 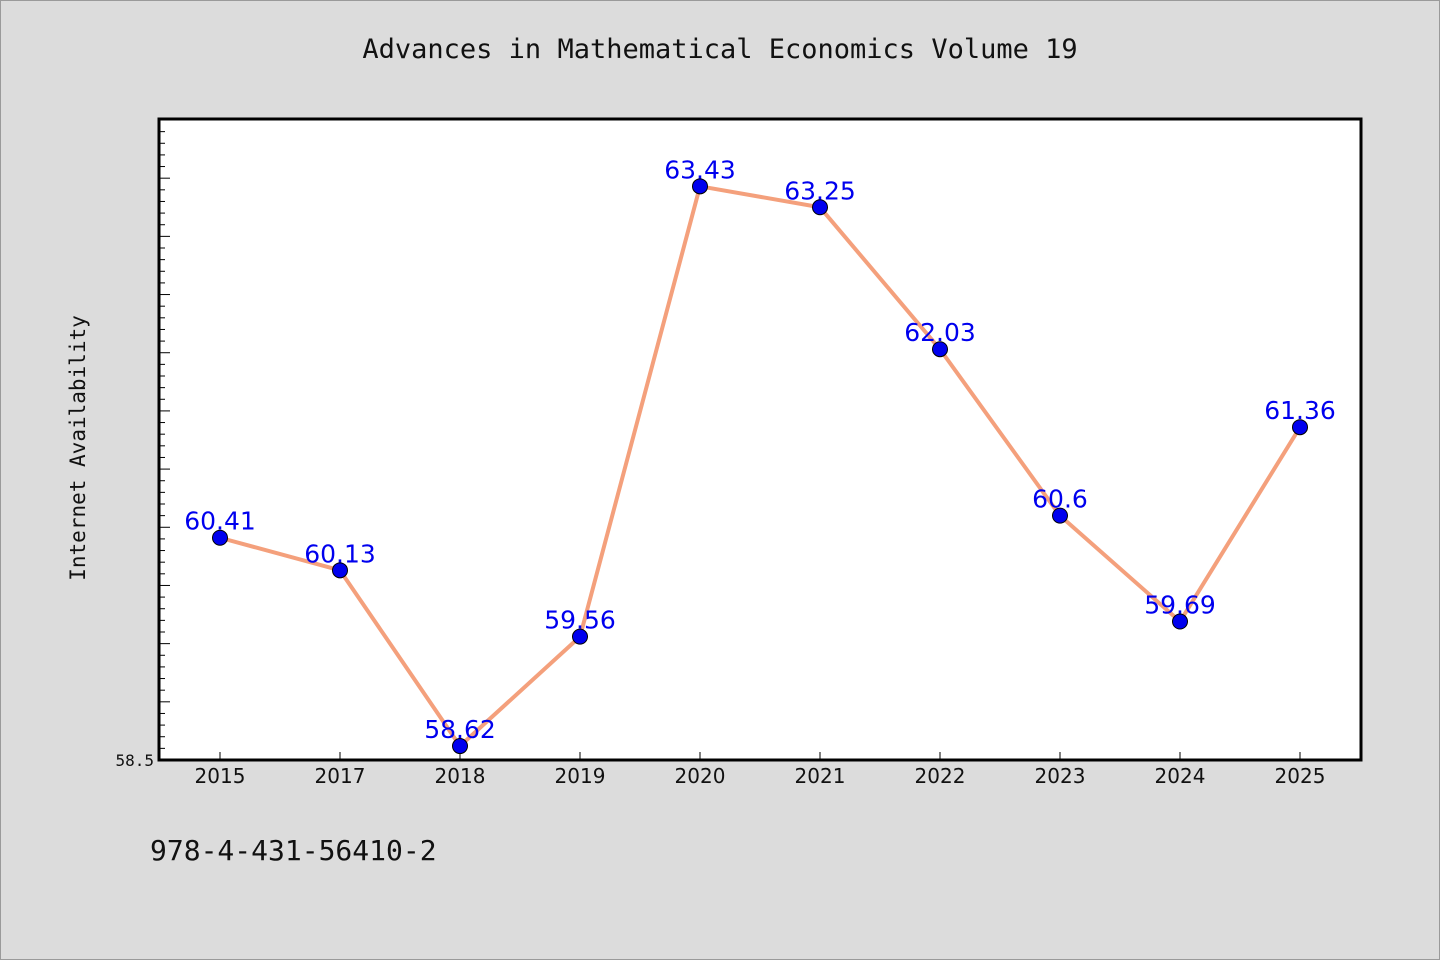 I want to click on data-label: 58.62, so click(x=460, y=729).